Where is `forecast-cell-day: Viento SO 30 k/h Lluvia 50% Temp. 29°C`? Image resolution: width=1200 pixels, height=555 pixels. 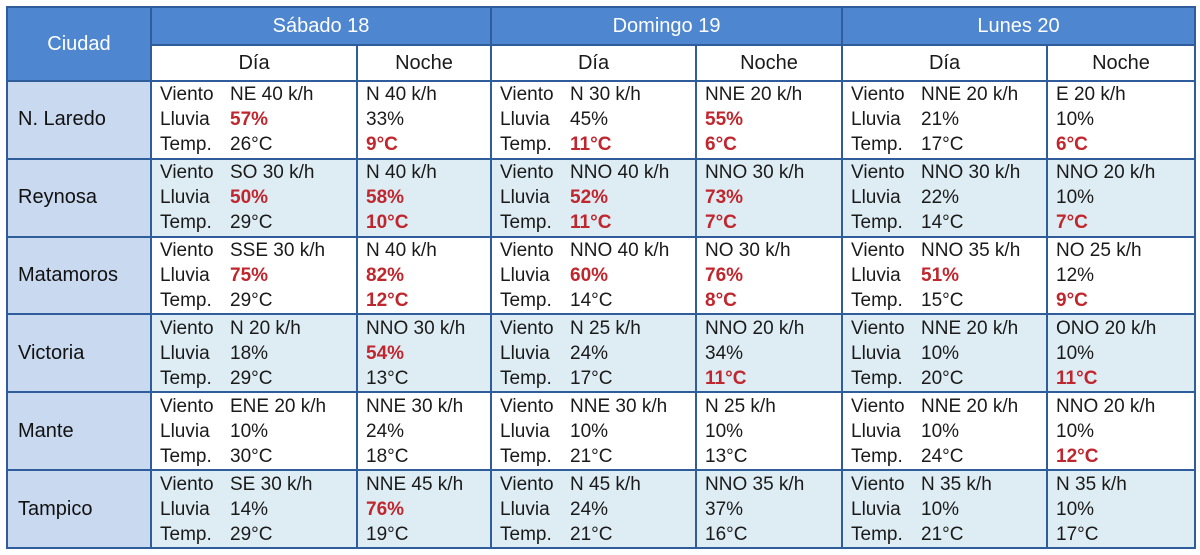 forecast-cell-day: Viento SO 30 k/h Lluvia 50% Temp. 29°C is located at coordinates (254, 197).